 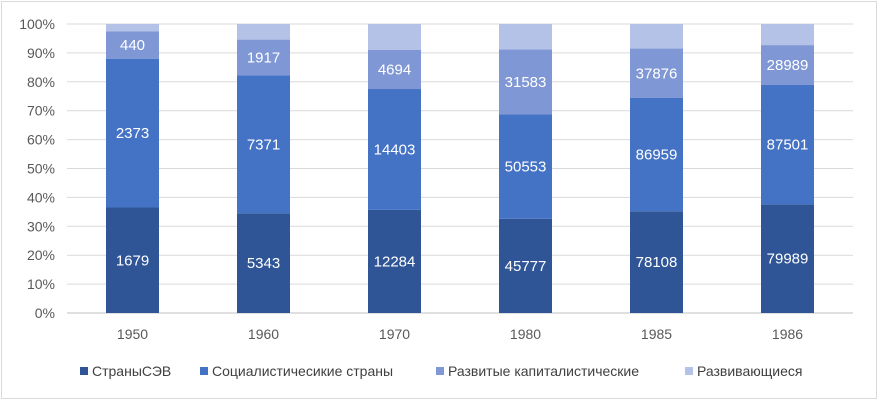 I want to click on y-tick-label: 50%, so click(x=41, y=169).